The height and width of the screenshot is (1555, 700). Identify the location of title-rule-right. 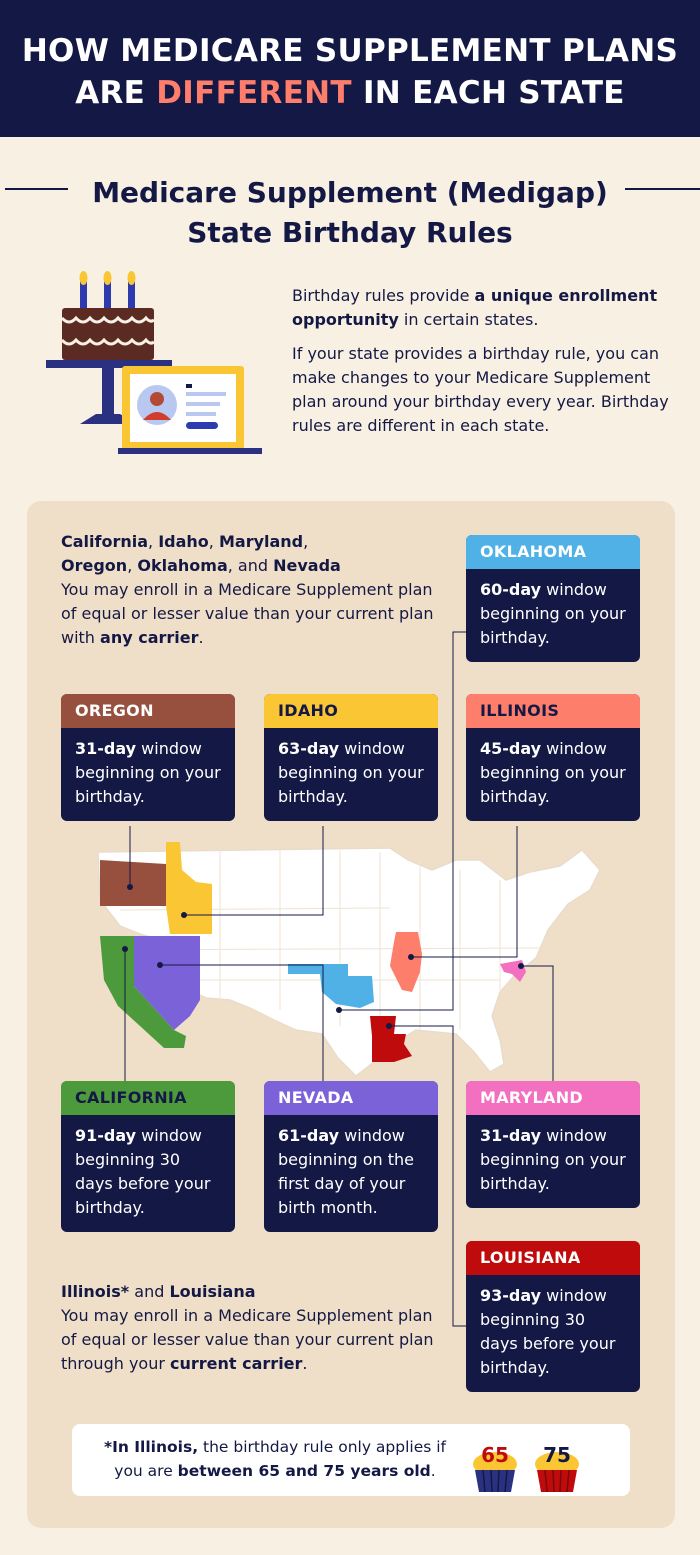
(662, 189).